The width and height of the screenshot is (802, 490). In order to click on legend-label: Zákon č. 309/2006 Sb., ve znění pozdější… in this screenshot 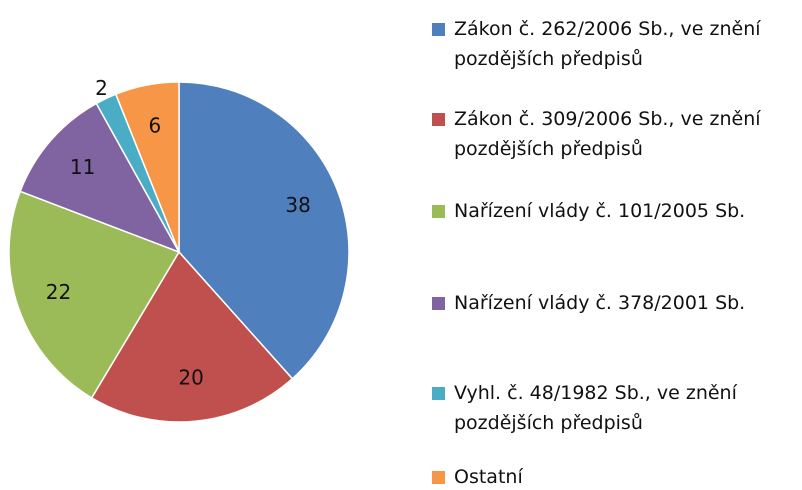, I will do `click(607, 134)`.